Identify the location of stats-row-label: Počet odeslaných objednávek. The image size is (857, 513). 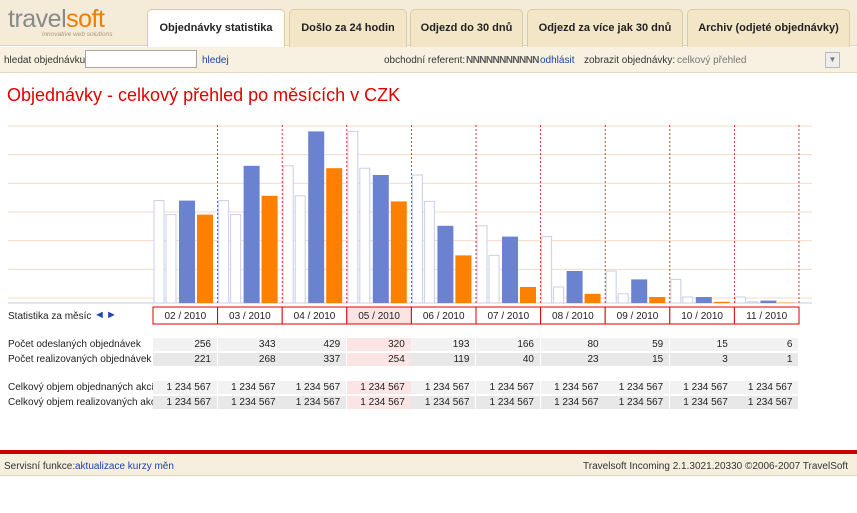
(74, 344).